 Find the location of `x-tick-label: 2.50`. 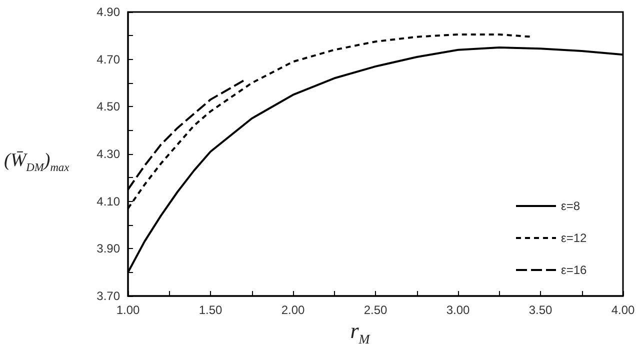

x-tick-label: 2.50 is located at coordinates (376, 310).